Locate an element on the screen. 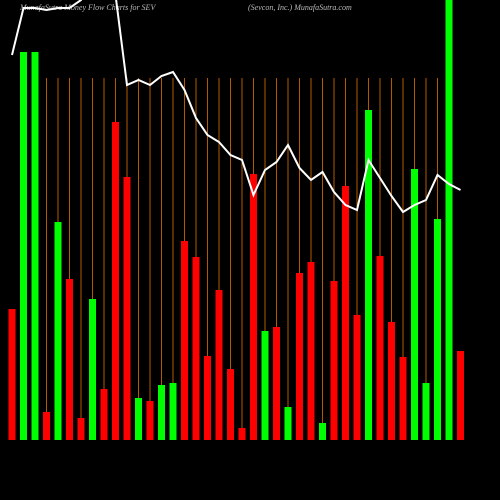 Image resolution: width=500 pixels, height=500 pixels. chart-title: MunafaSutra Money Flow Charts for SEV is located at coordinates (87, 7).